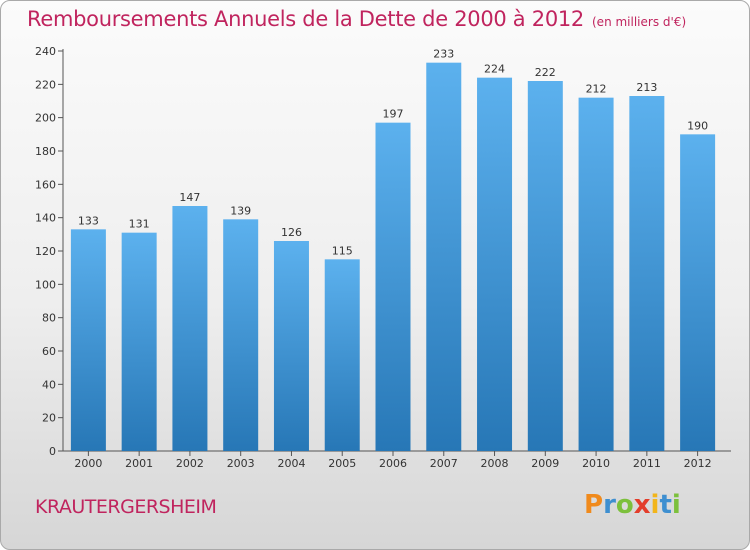 The height and width of the screenshot is (550, 750). What do you see at coordinates (45, 151) in the screenshot?
I see `y-tick-label: 180` at bounding box center [45, 151].